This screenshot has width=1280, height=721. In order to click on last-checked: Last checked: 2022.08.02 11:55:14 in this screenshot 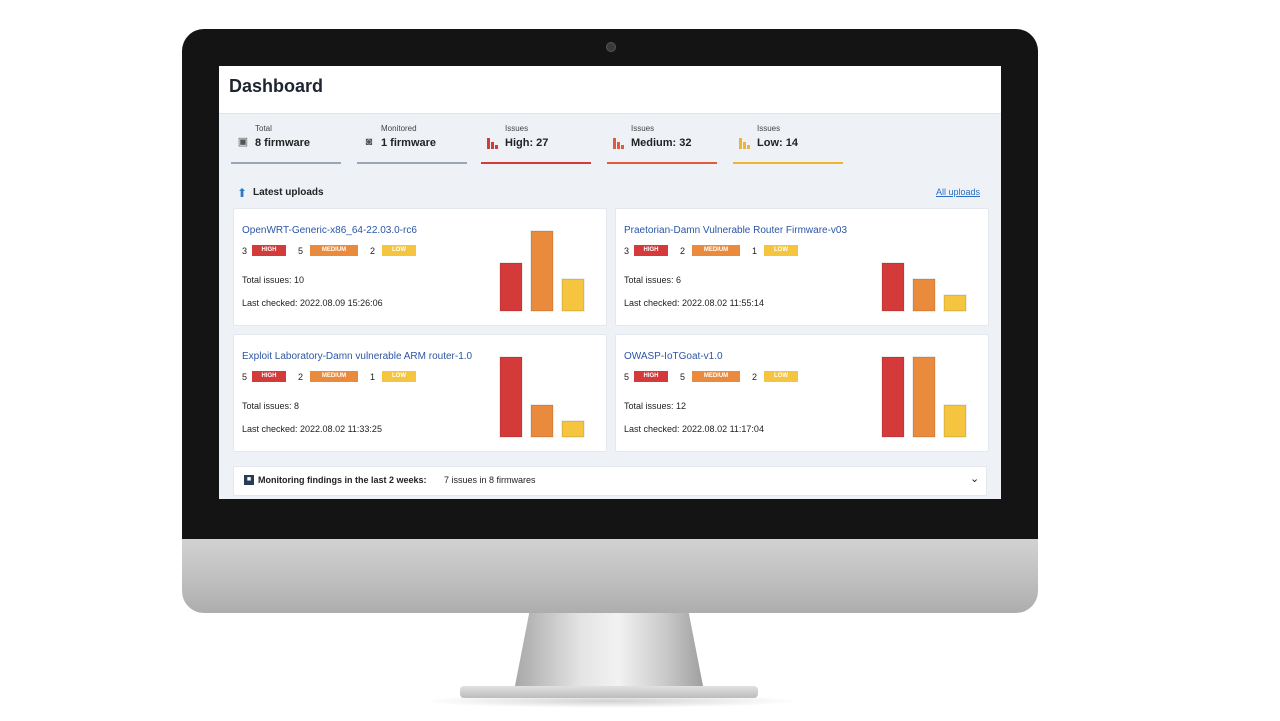, I will do `click(694, 303)`.